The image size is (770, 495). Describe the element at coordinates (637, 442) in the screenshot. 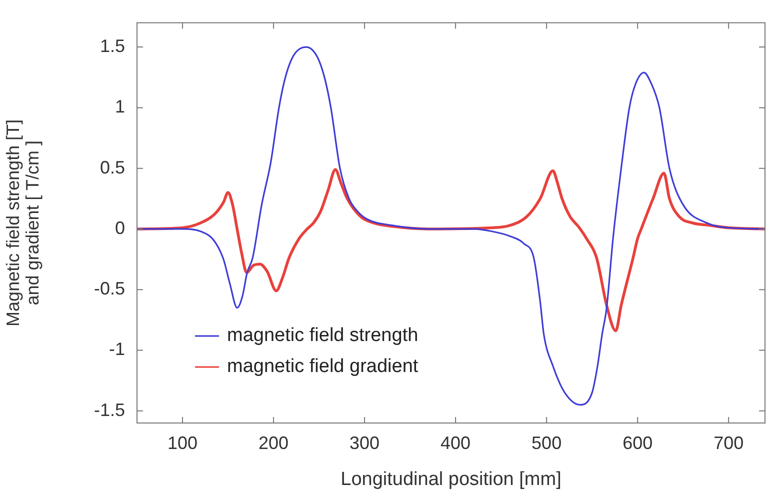

I see `x-tick-label: 600` at that location.